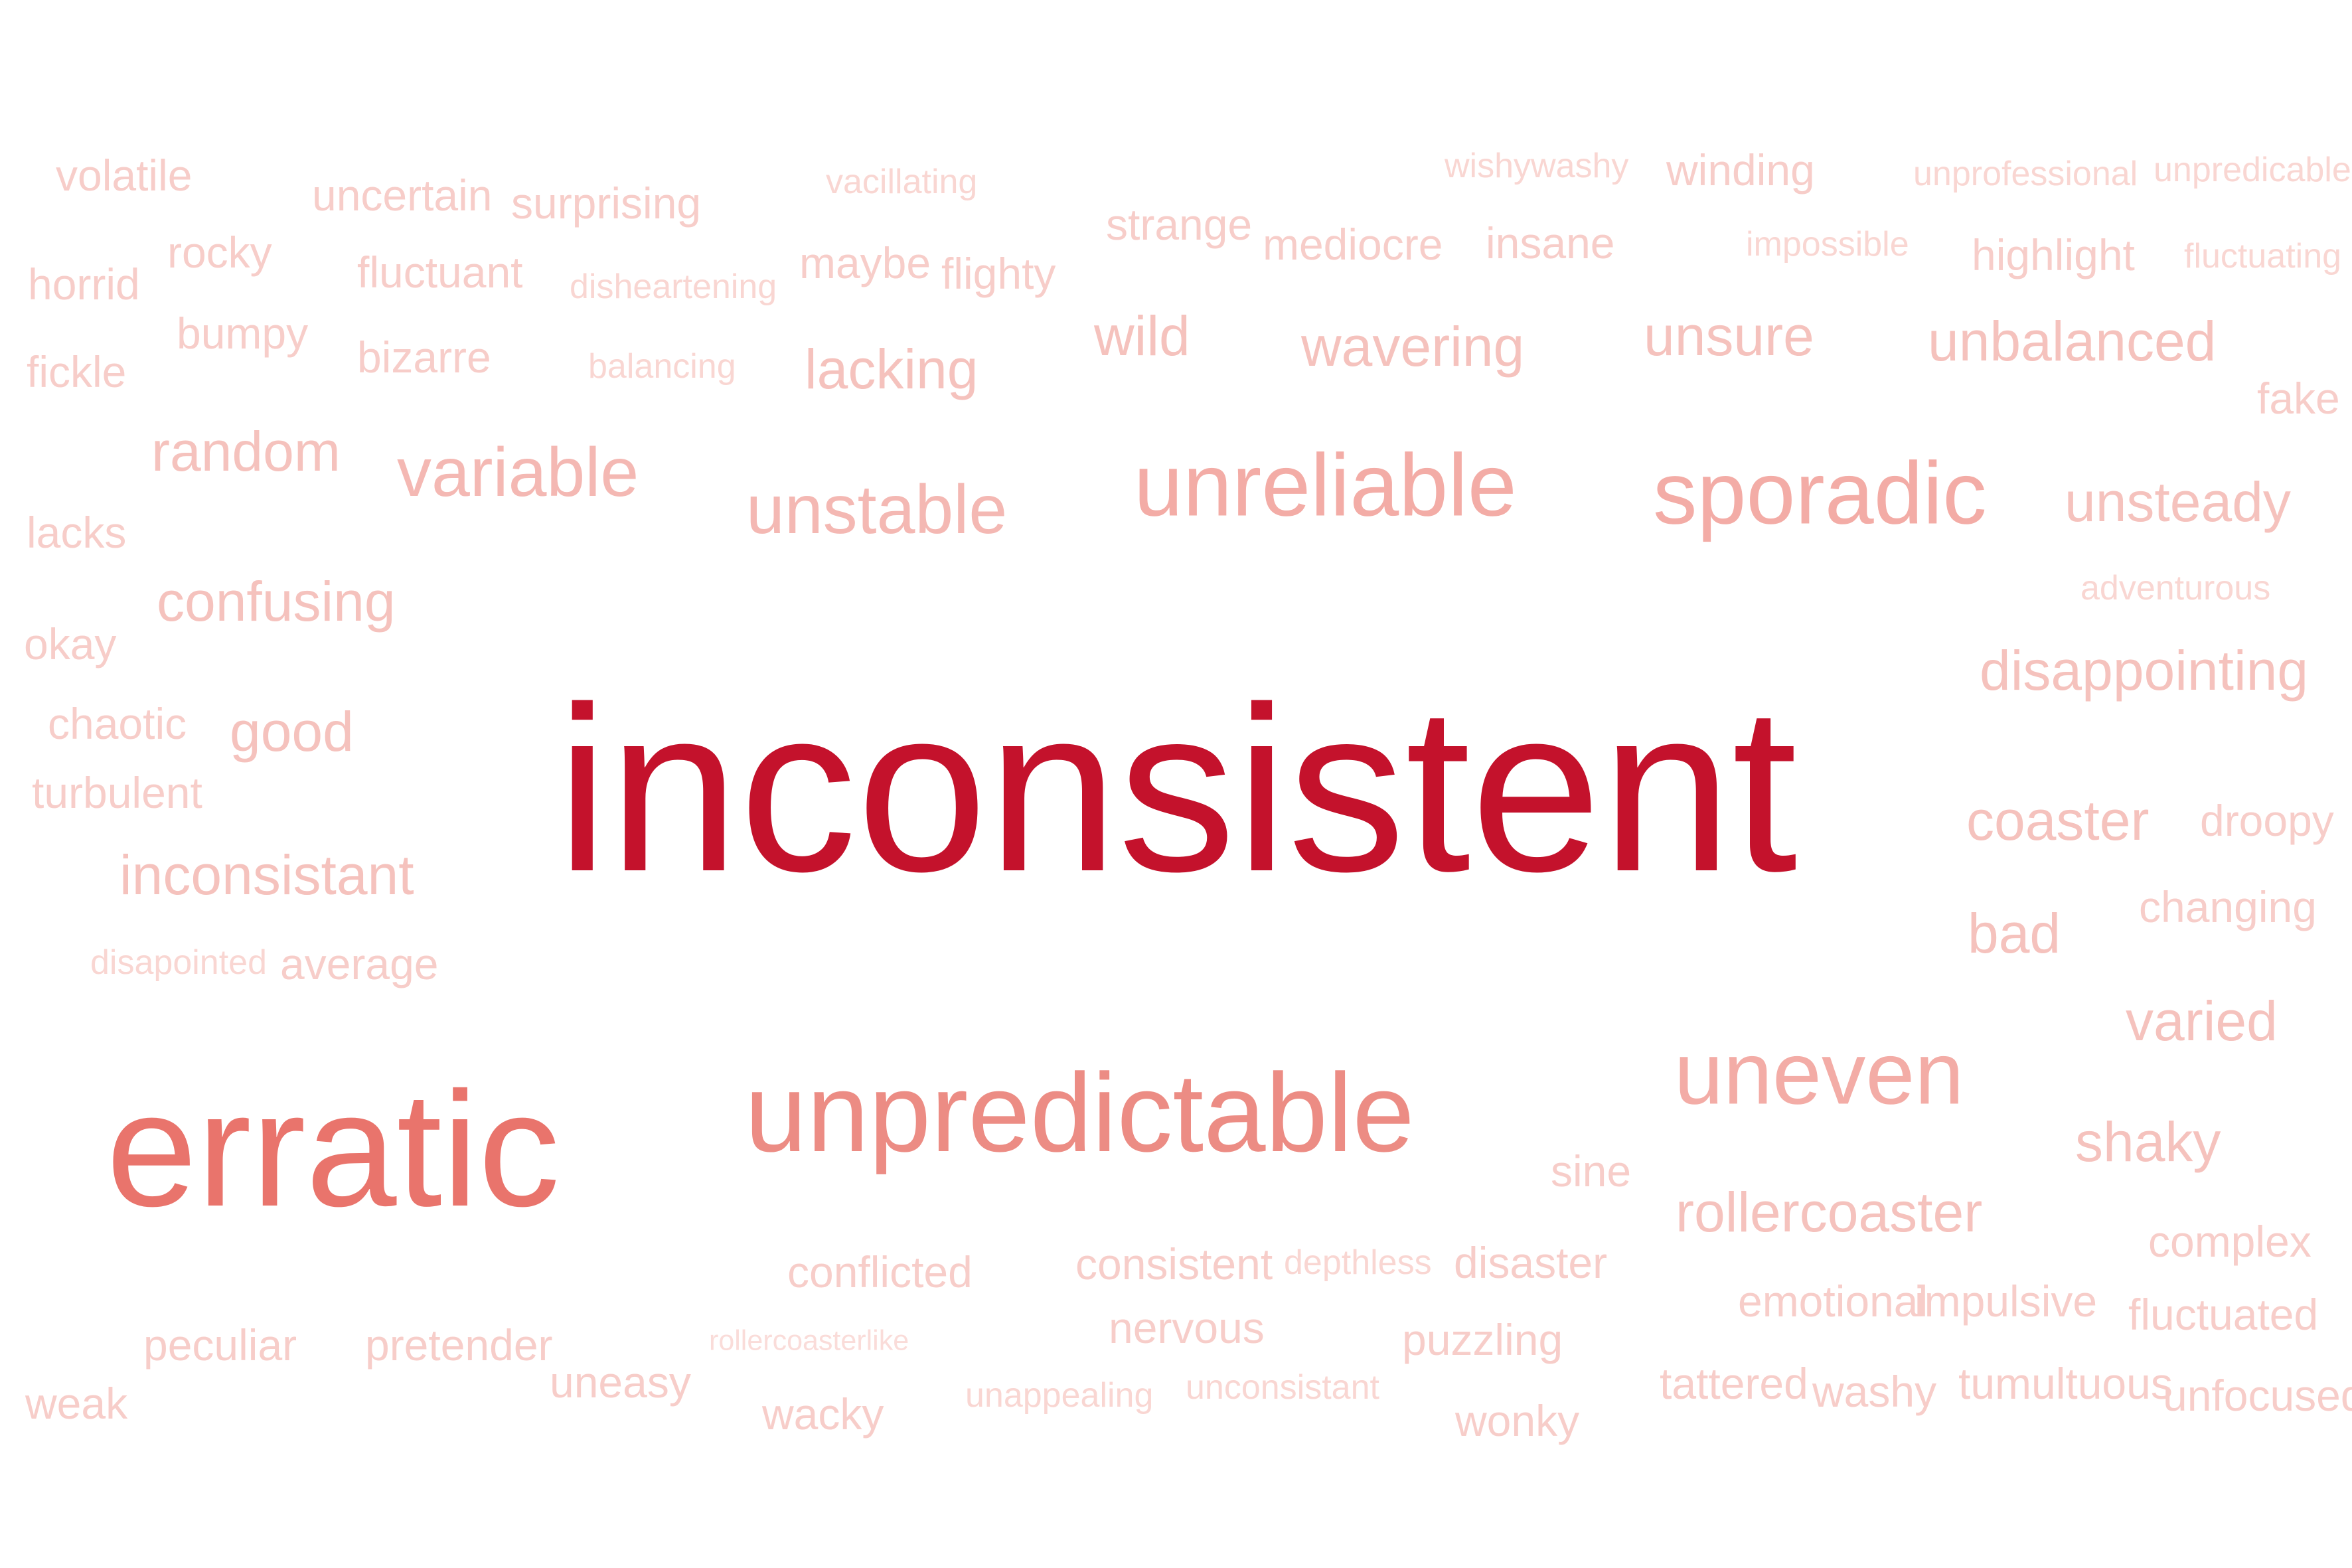  I want to click on word: unconsistant, so click(1282, 1387).